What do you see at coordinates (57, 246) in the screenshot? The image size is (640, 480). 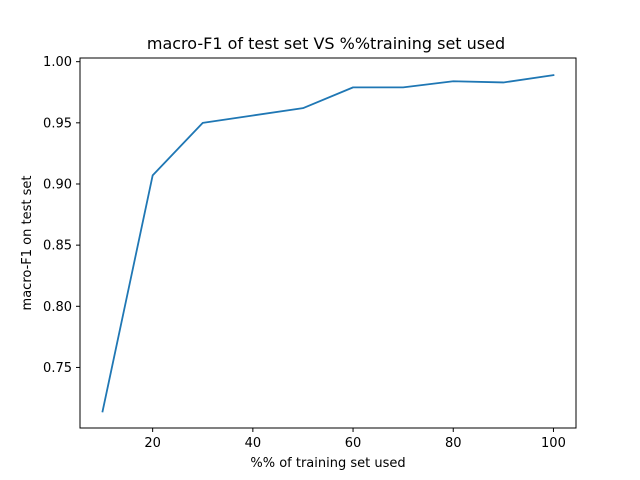 I see `y-tick-label: 0.85` at bounding box center [57, 246].